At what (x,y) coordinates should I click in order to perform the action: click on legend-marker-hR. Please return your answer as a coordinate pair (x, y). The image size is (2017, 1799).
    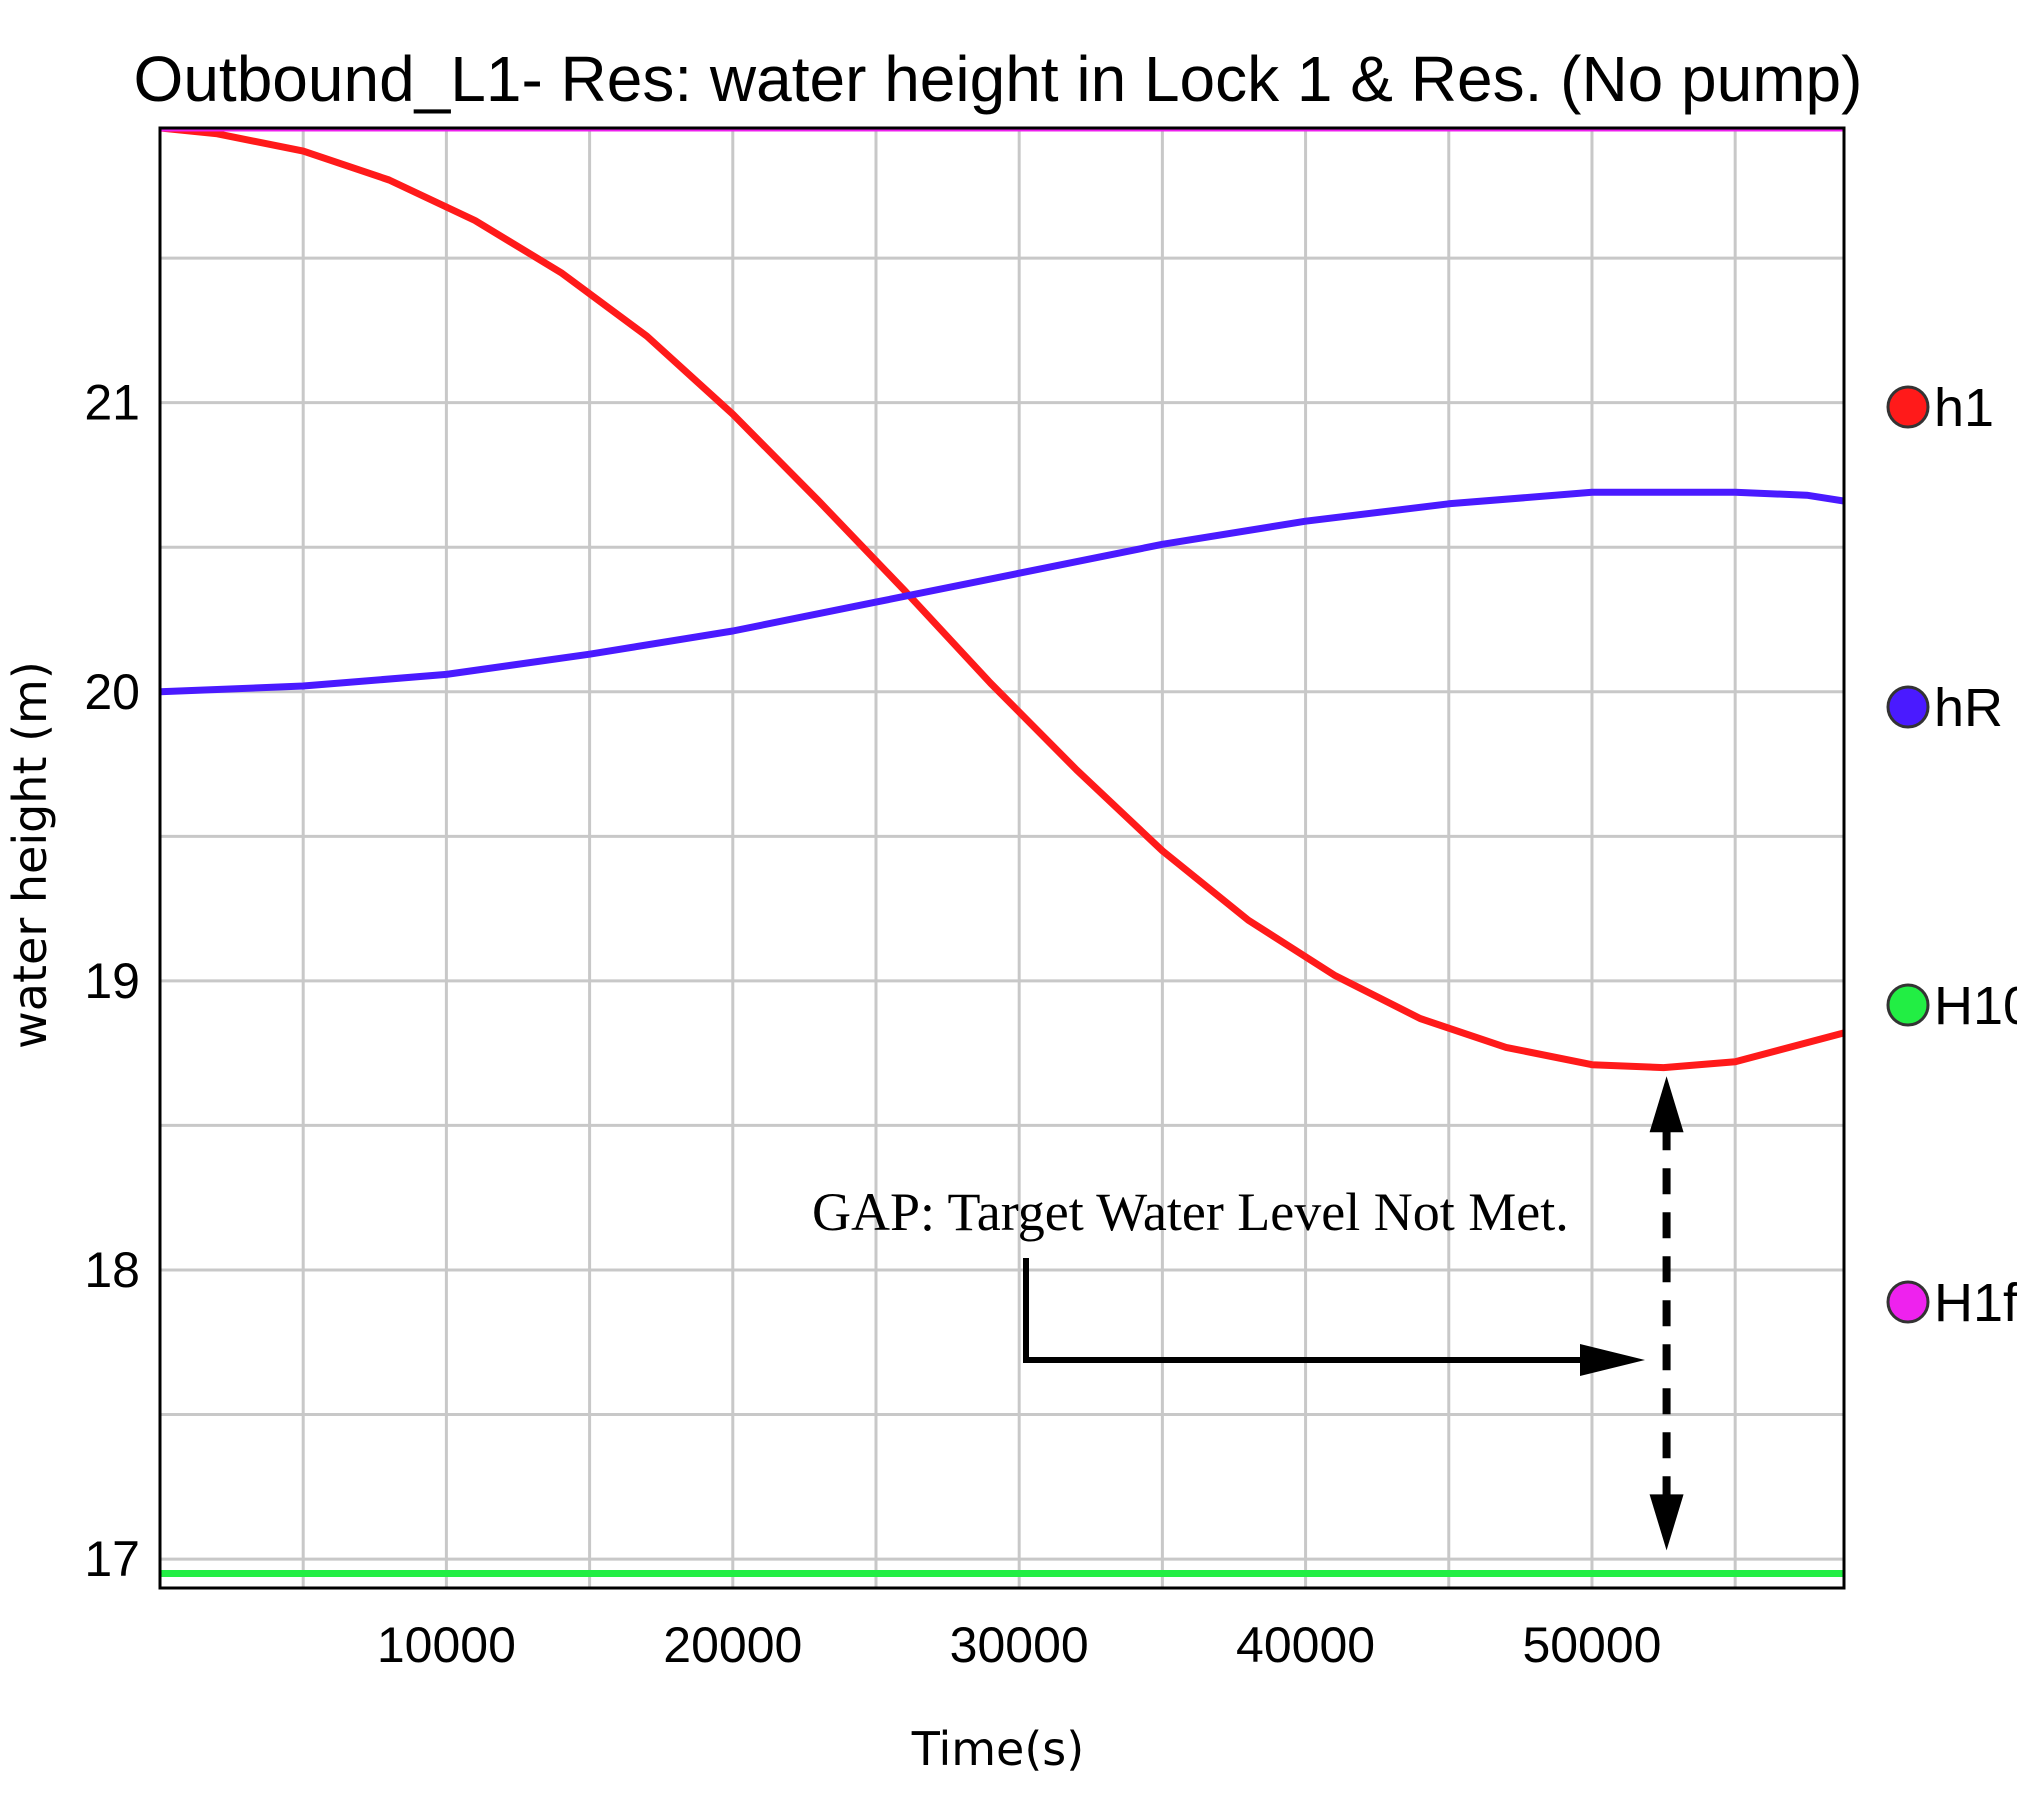
    Looking at the image, I should click on (1908, 707).